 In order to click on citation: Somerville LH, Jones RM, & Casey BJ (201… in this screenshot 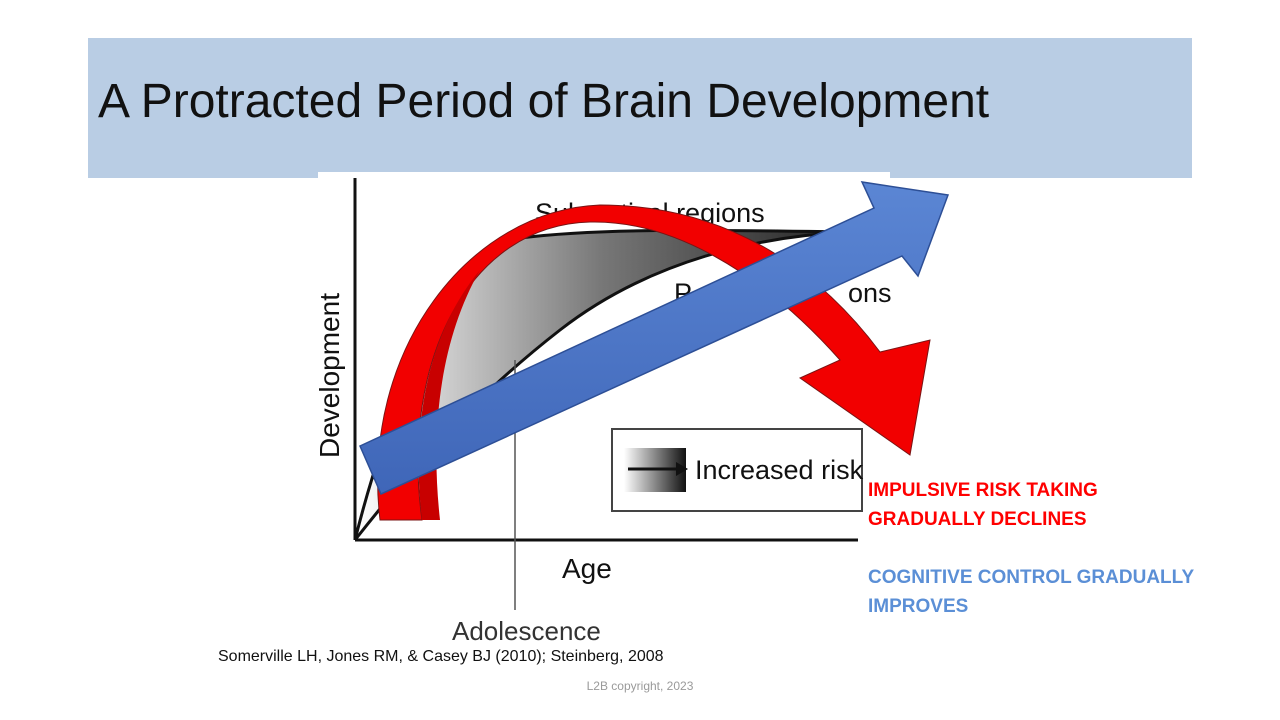, I will do `click(441, 656)`.